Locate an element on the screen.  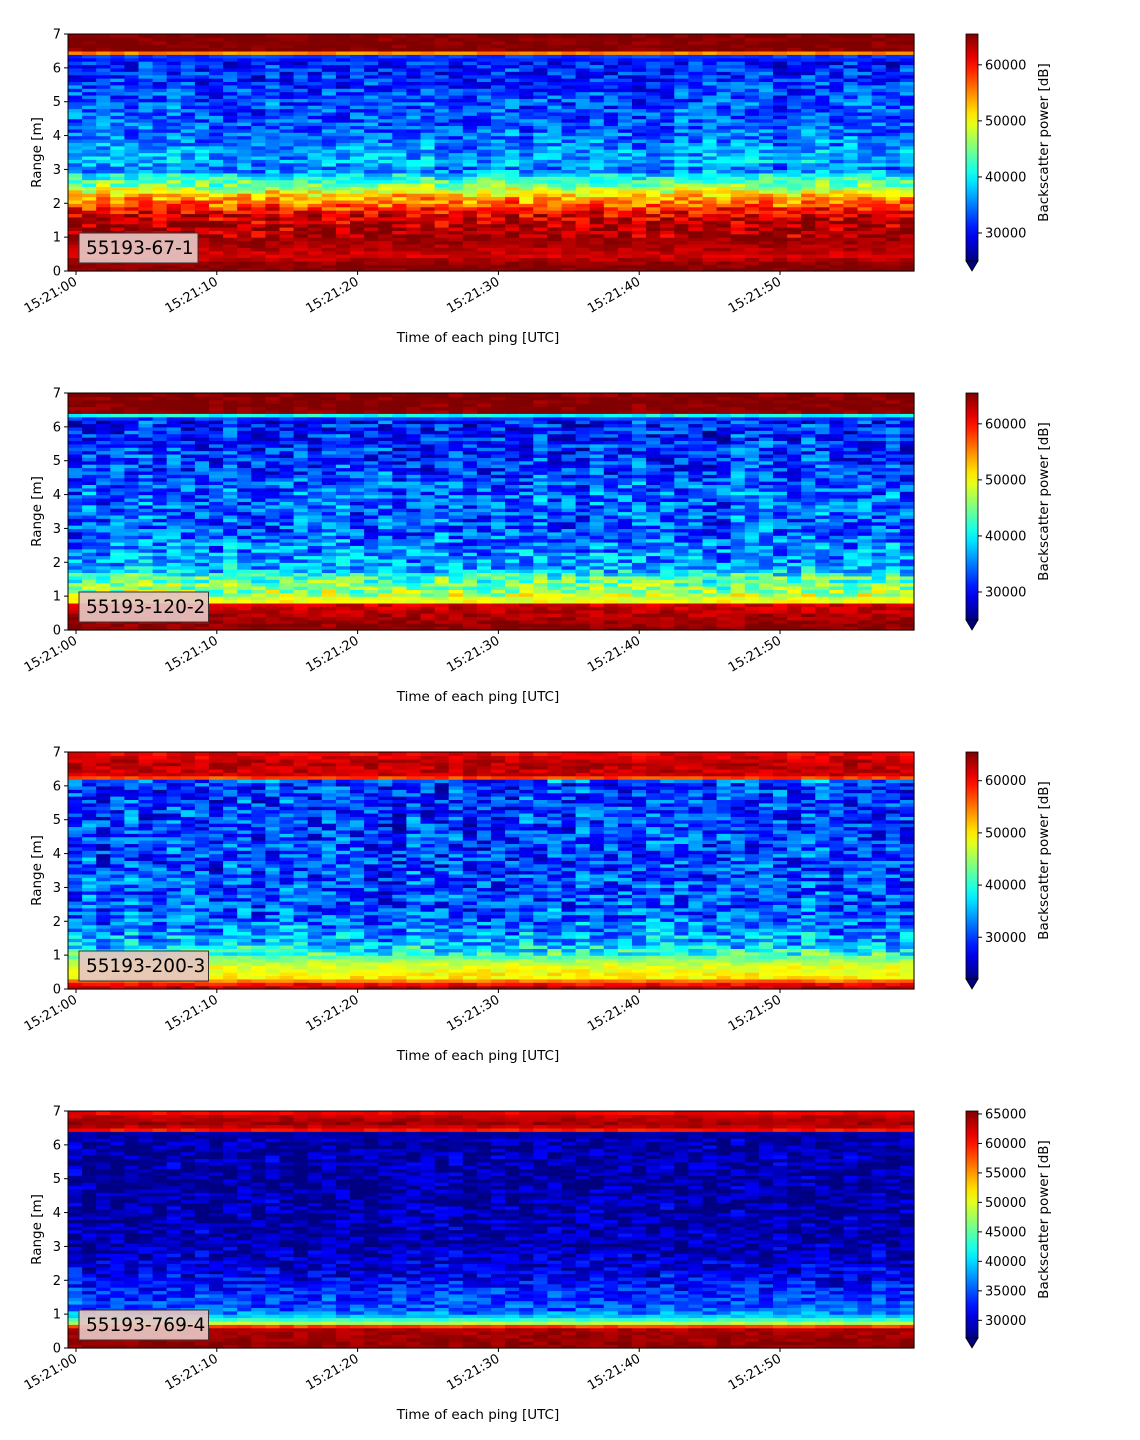
colorbar-tick-label: 30000 is located at coordinates (1005, 233).